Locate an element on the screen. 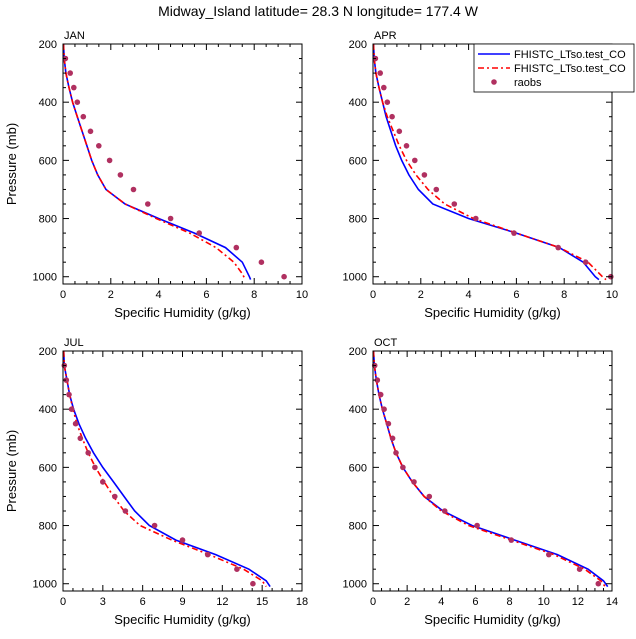 This screenshot has width=636, height=639. panel-label: APR is located at coordinates (385, 36).